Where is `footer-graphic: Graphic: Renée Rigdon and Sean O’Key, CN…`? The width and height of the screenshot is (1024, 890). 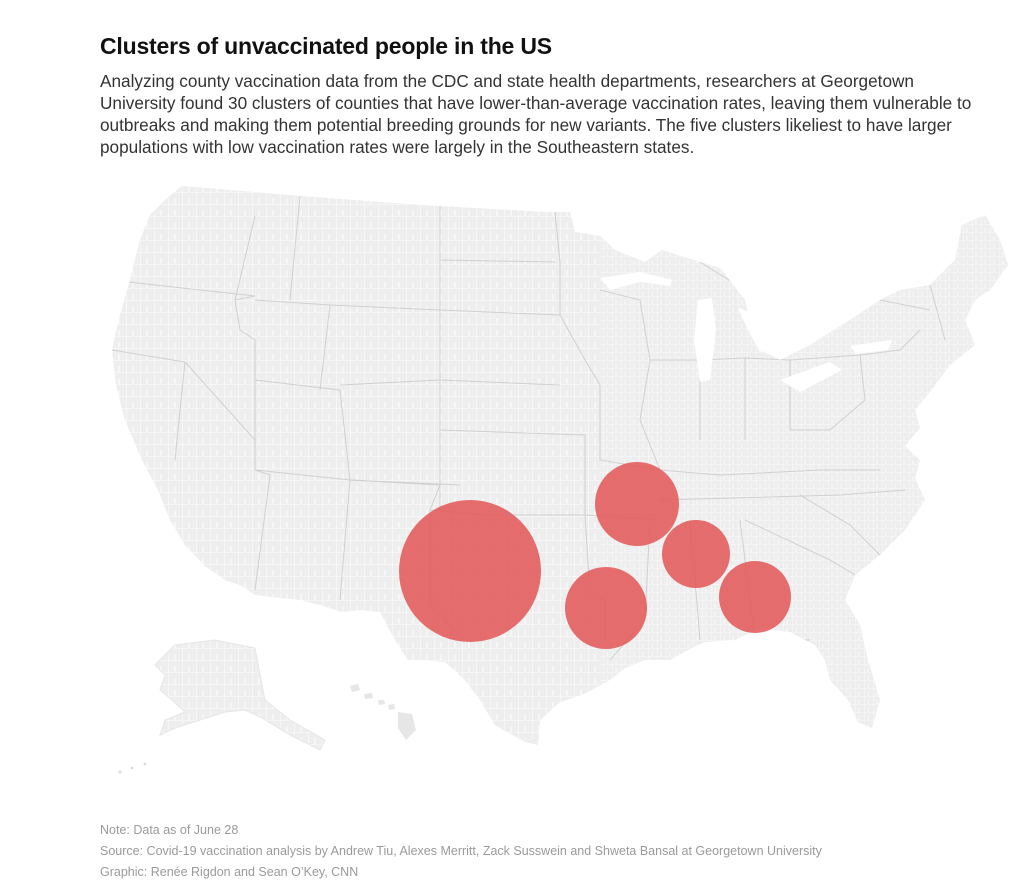
footer-graphic: Graphic: Renée Rigdon and Sean O’Key, CN… is located at coordinates (229, 872).